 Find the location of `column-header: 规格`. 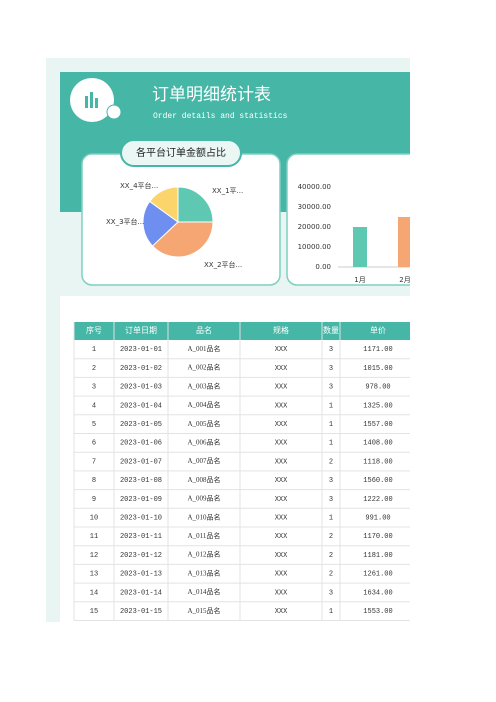

column-header: 规格 is located at coordinates (281, 330).